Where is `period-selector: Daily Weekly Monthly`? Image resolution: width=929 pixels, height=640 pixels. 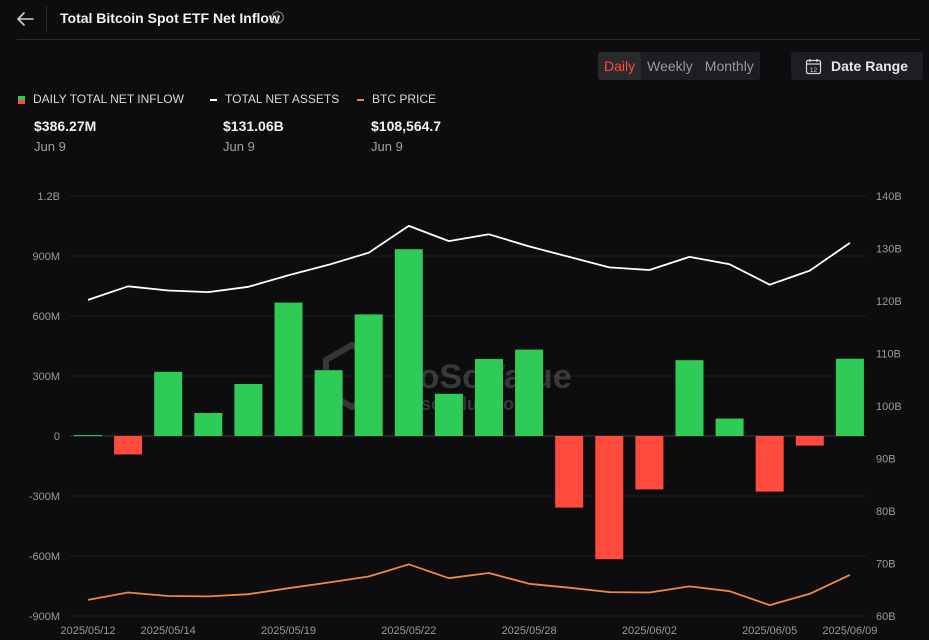 period-selector: Daily Weekly Monthly is located at coordinates (679, 66).